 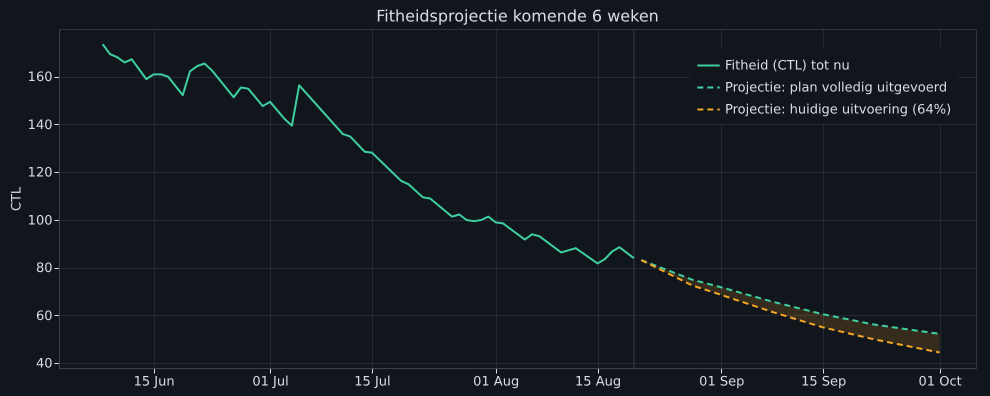 What do you see at coordinates (270, 382) in the screenshot?
I see `x-tick-label: 01 Jul` at bounding box center [270, 382].